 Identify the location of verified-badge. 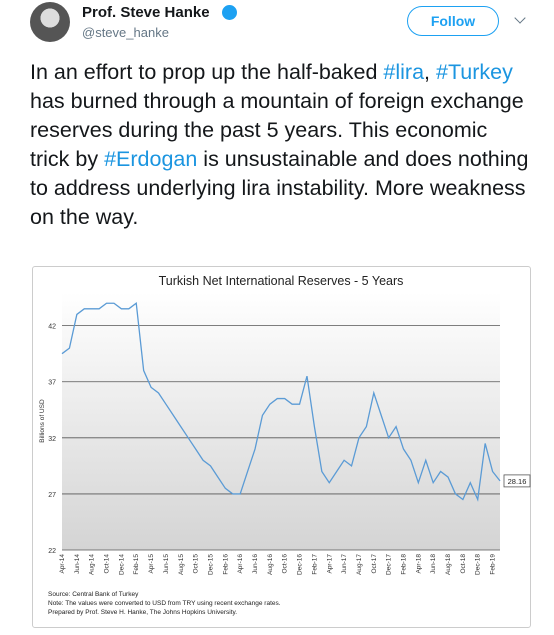
(229, 12).